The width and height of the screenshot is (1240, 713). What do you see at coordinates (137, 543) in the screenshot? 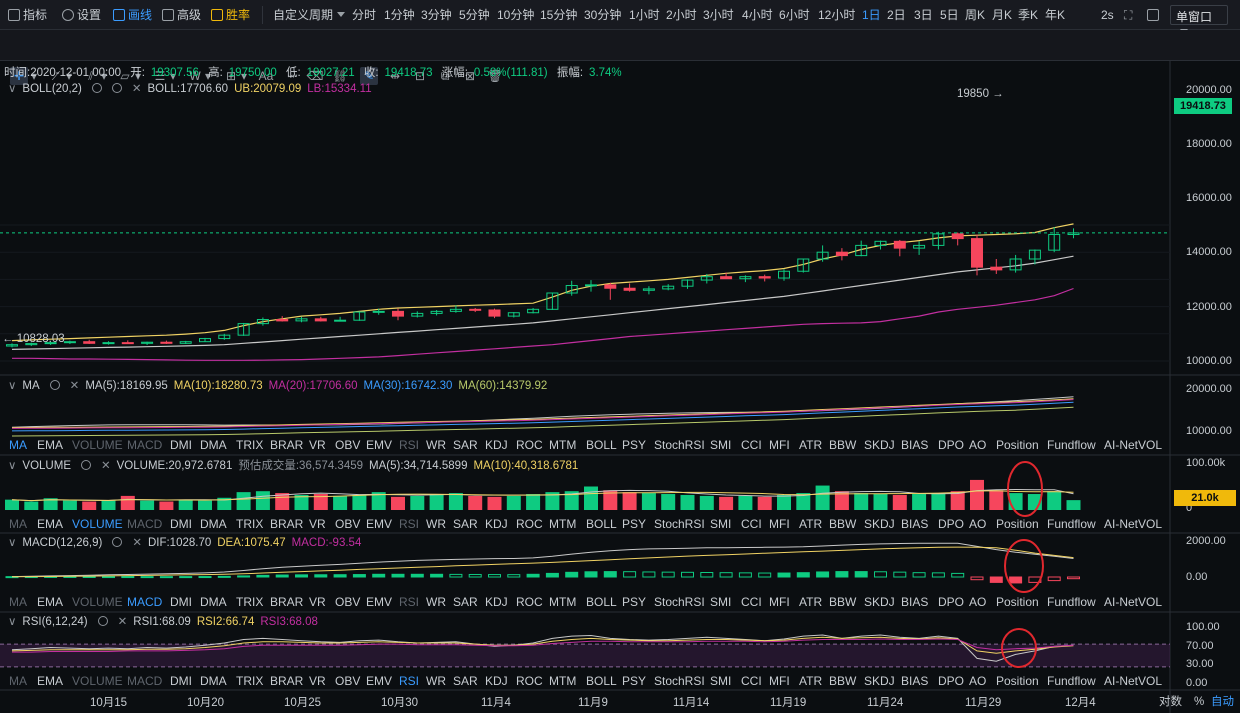
I see `close-icon: ✕` at bounding box center [137, 543].